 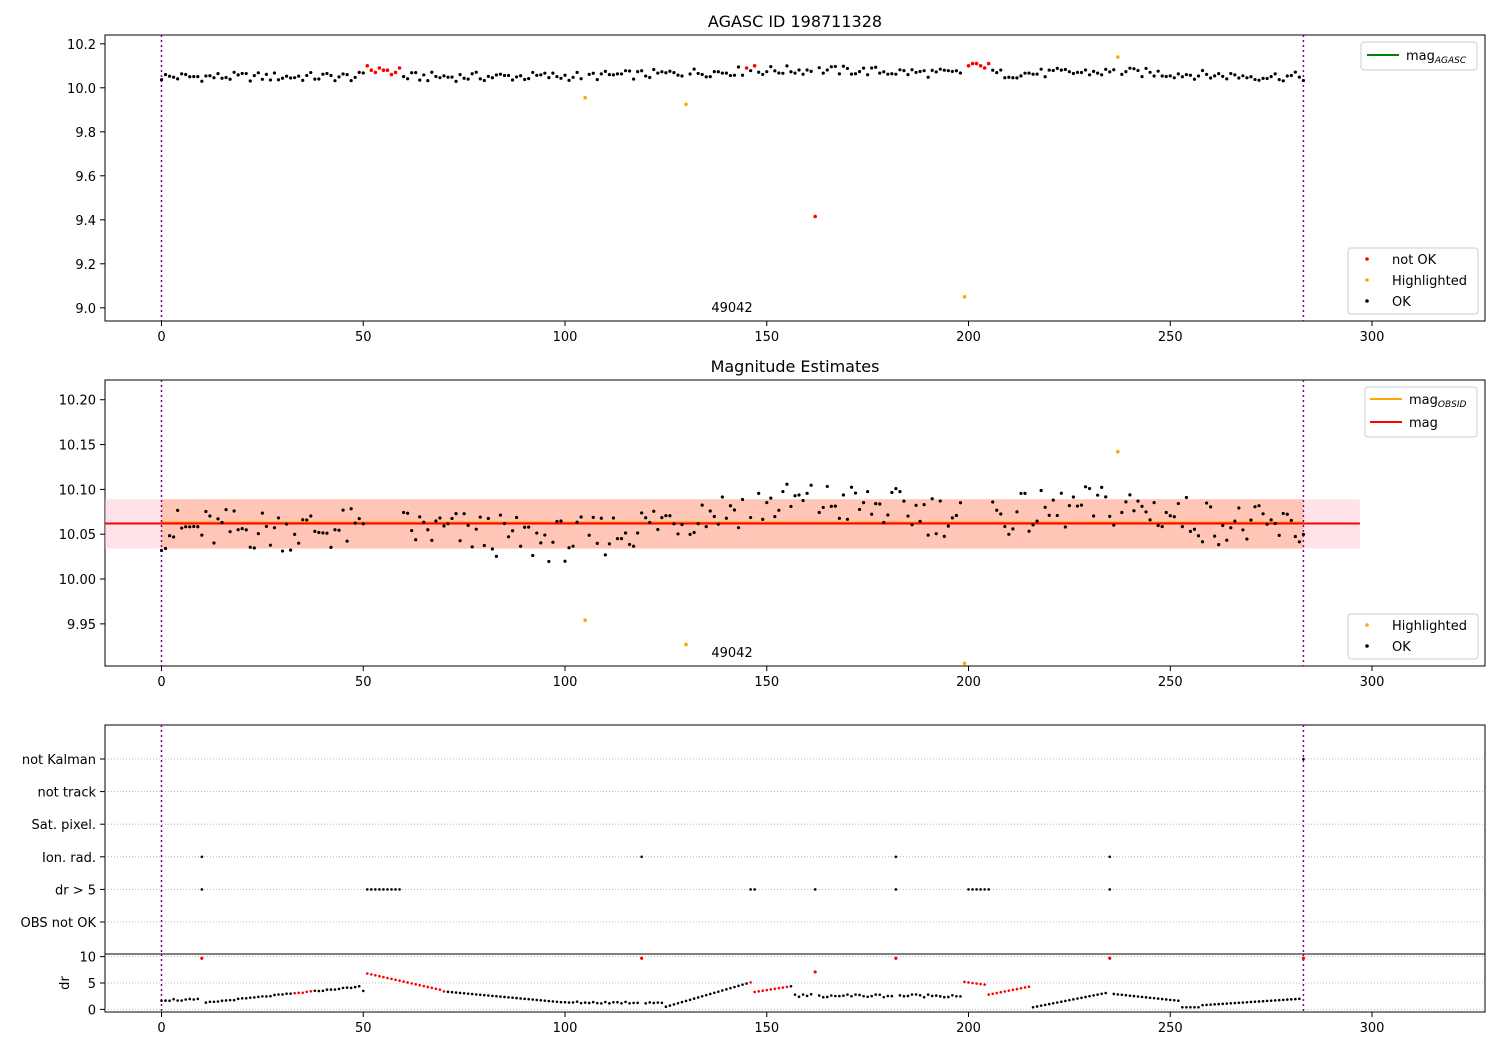 I want to click on magnitude-ytick-label-4: 10.15, so click(x=77, y=446).